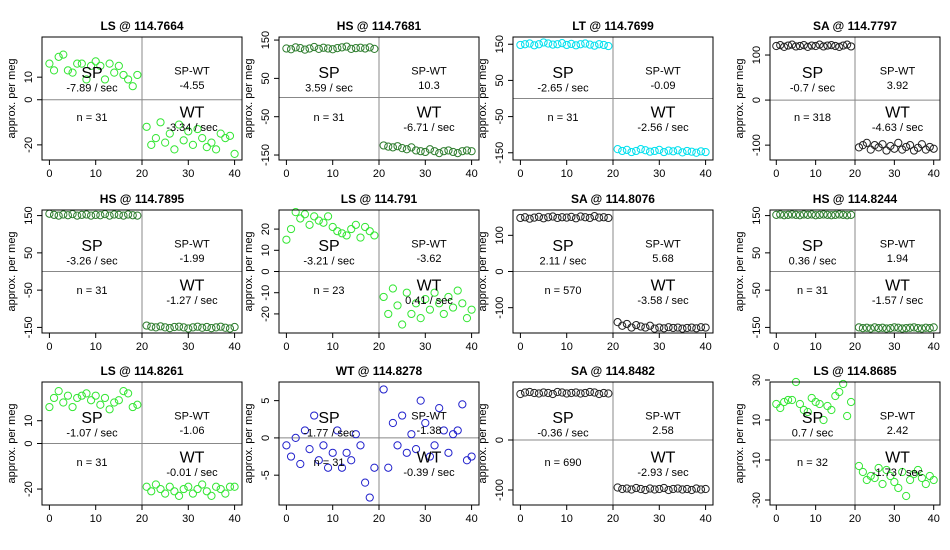  I want to click on y-tick-label: -20, so click(29, 489).